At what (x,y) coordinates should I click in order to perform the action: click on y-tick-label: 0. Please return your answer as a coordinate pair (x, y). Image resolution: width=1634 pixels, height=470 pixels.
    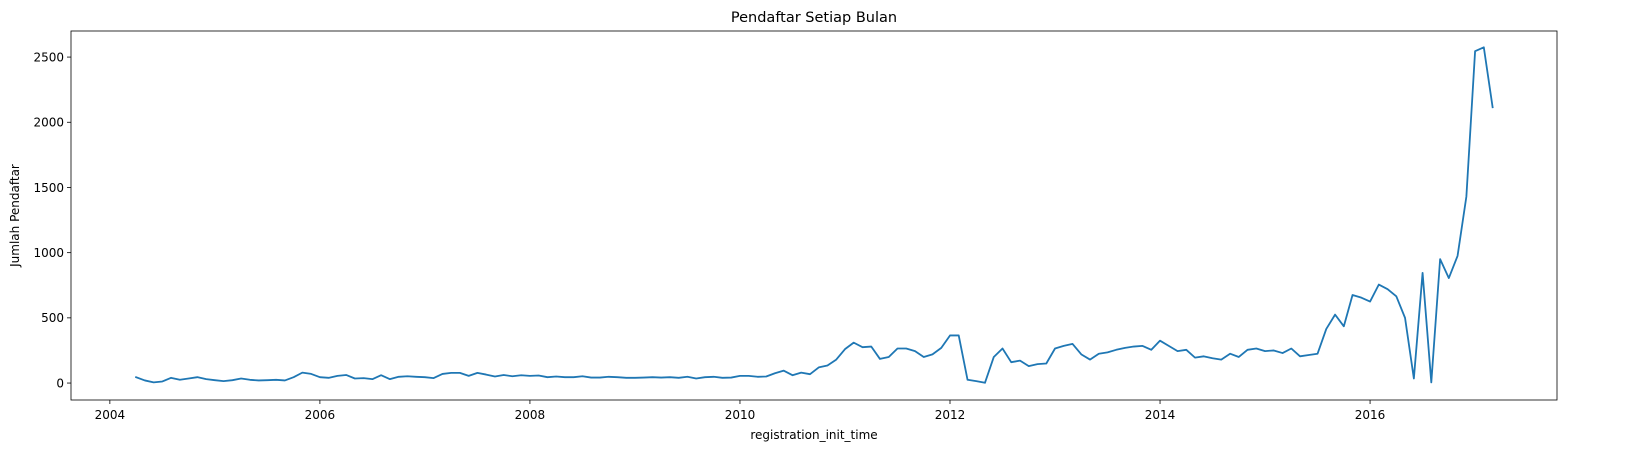
    Looking at the image, I should click on (60, 383).